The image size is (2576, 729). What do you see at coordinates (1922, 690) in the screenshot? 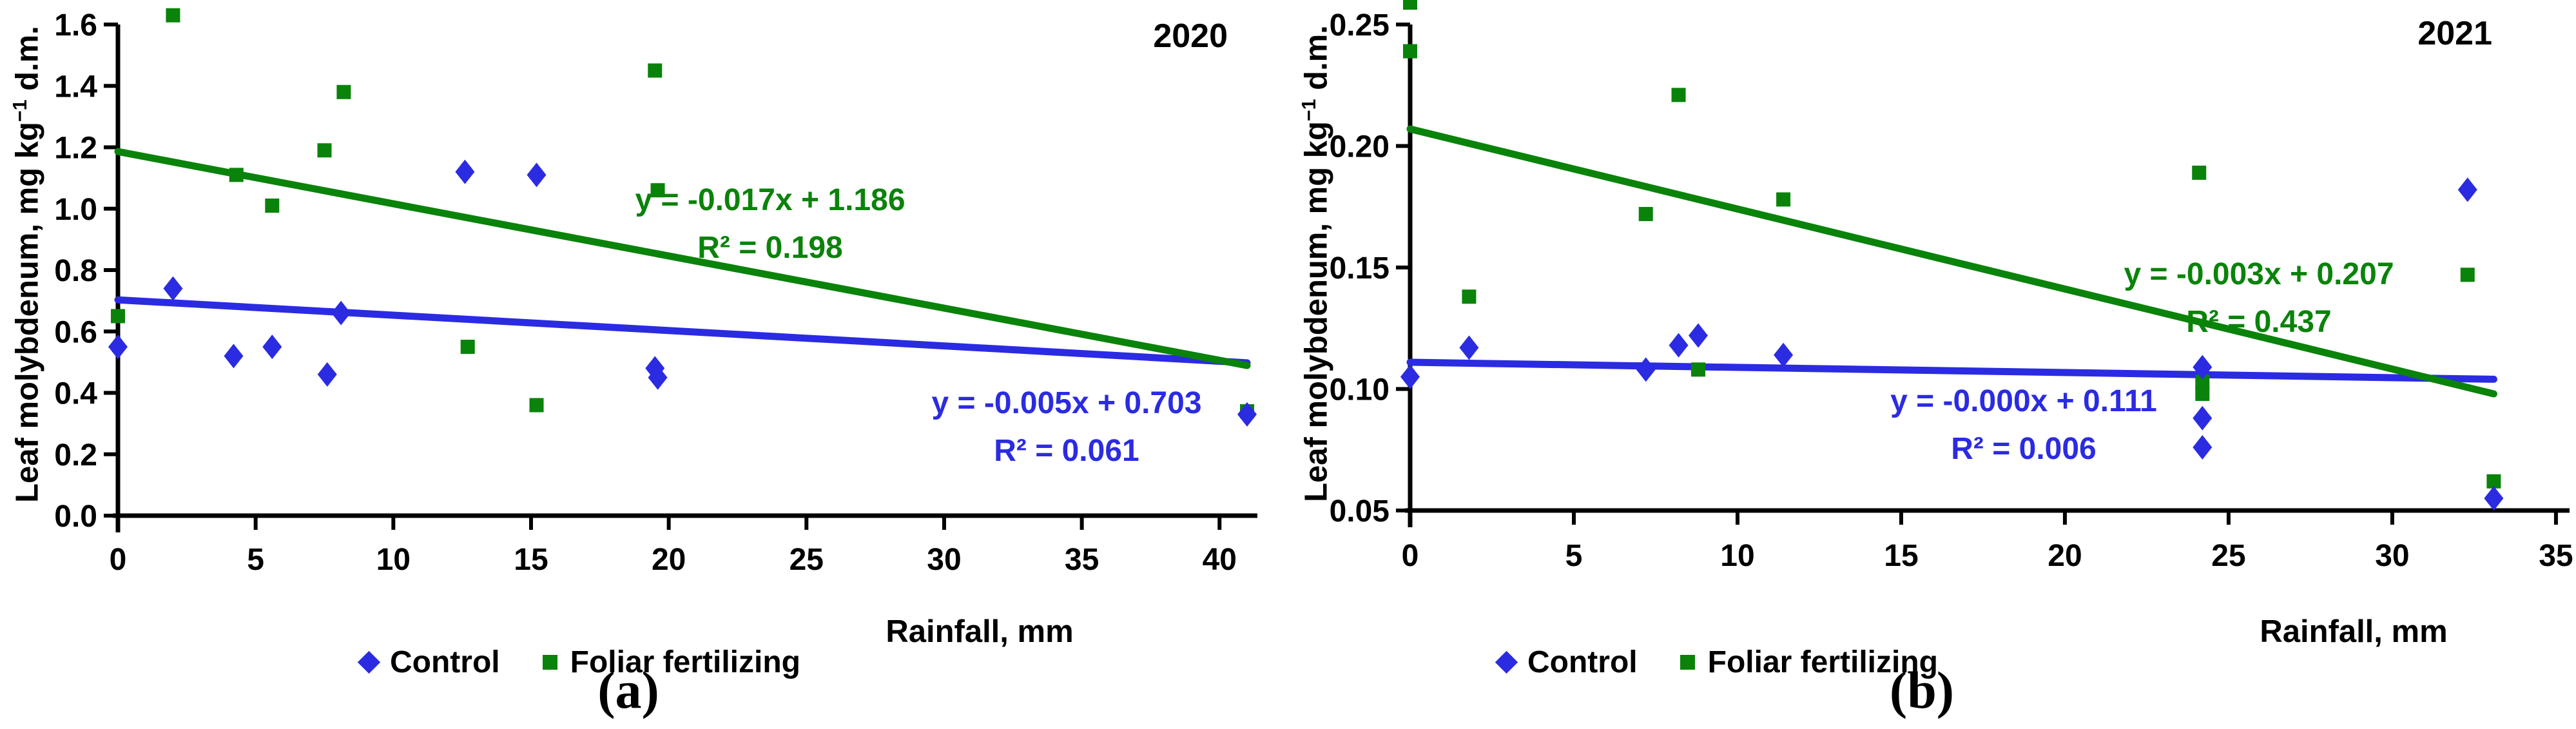
I see `panel-caption: (b)` at bounding box center [1922, 690].